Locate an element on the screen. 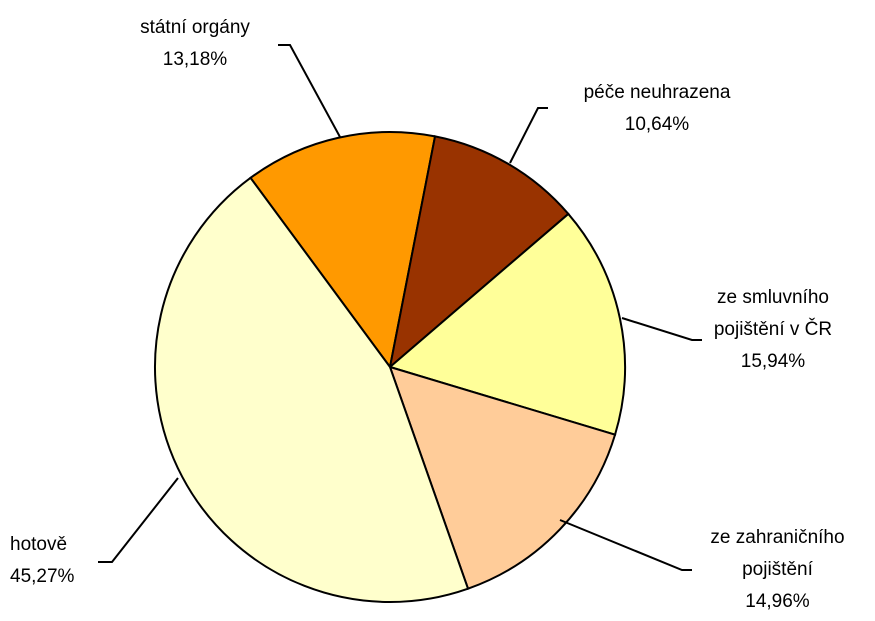 This screenshot has width=875, height=621. category-label: ze zahraničního pojištění is located at coordinates (777, 553).